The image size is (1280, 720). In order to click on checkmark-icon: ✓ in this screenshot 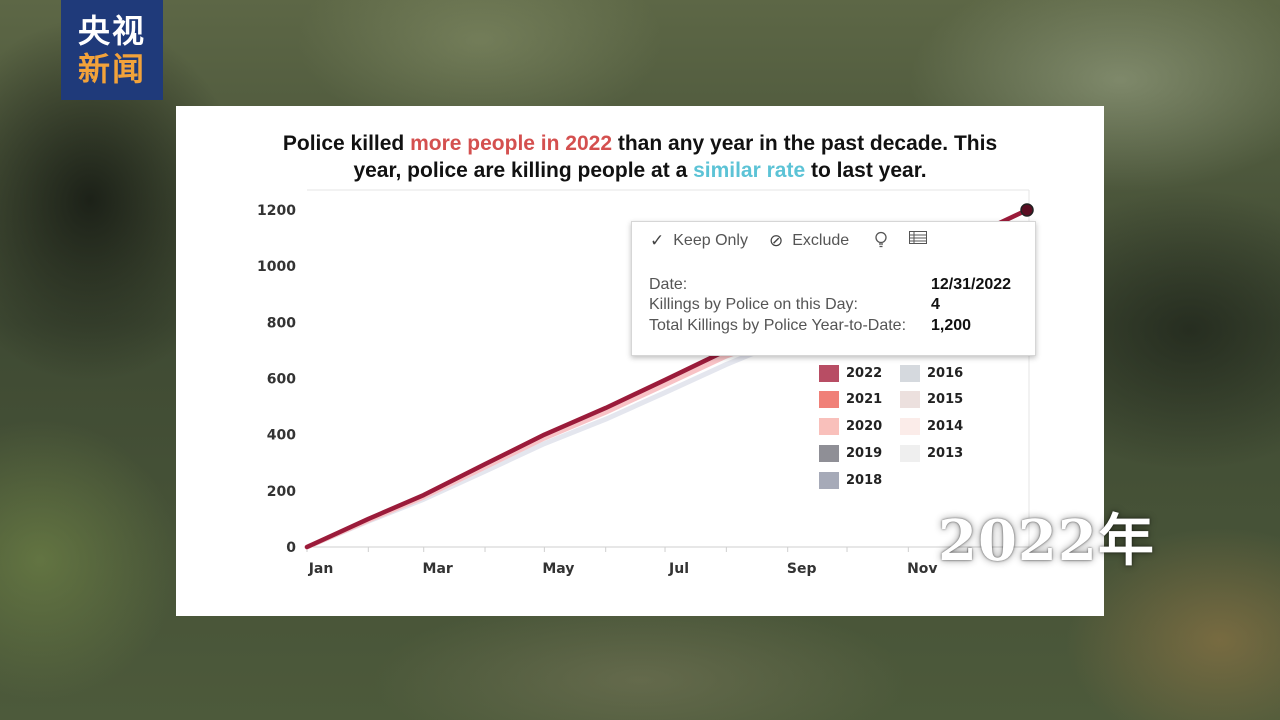, I will do `click(657, 240)`.